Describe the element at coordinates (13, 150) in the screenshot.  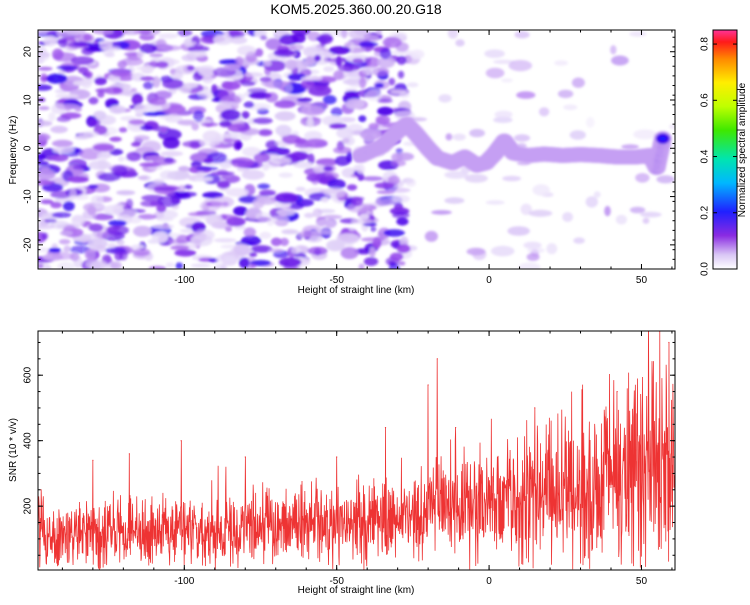
I see `top-ylabel: Frequency (Hz)` at that location.